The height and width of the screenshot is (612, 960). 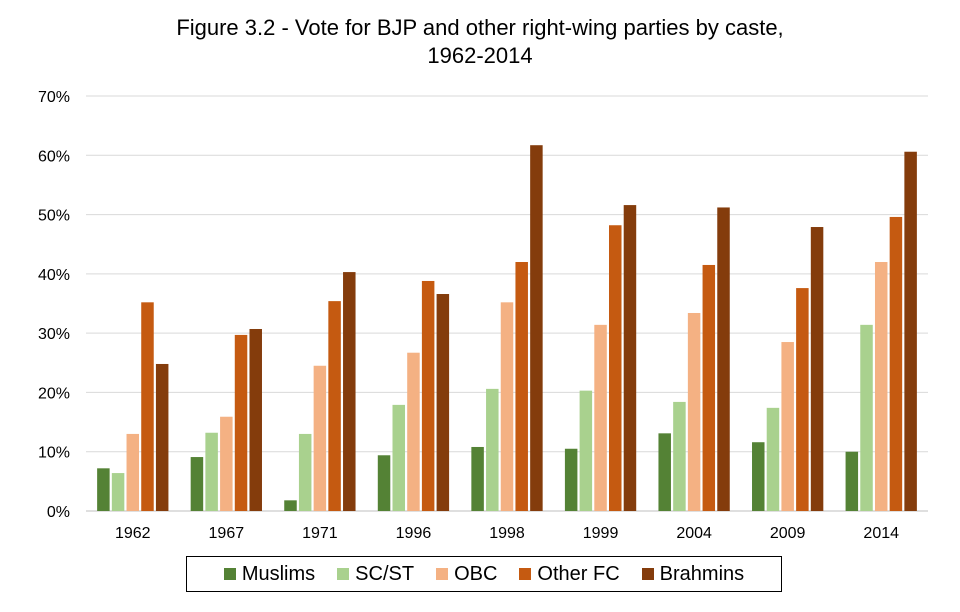 What do you see at coordinates (586, 450) in the screenshot?
I see `bar-sc-st-1999` at bounding box center [586, 450].